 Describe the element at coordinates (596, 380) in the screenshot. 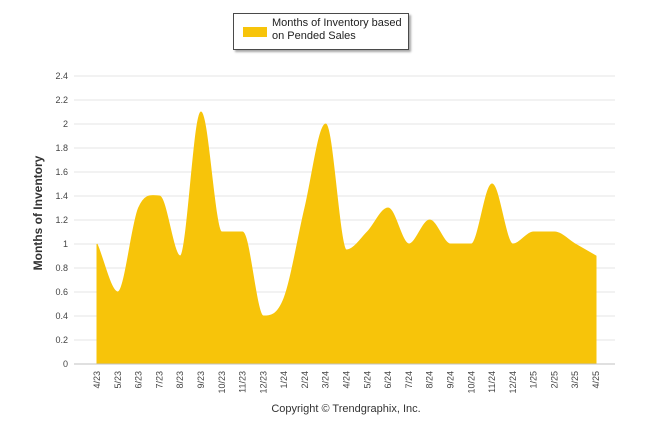

I see `x-tick-label: 4/25` at that location.